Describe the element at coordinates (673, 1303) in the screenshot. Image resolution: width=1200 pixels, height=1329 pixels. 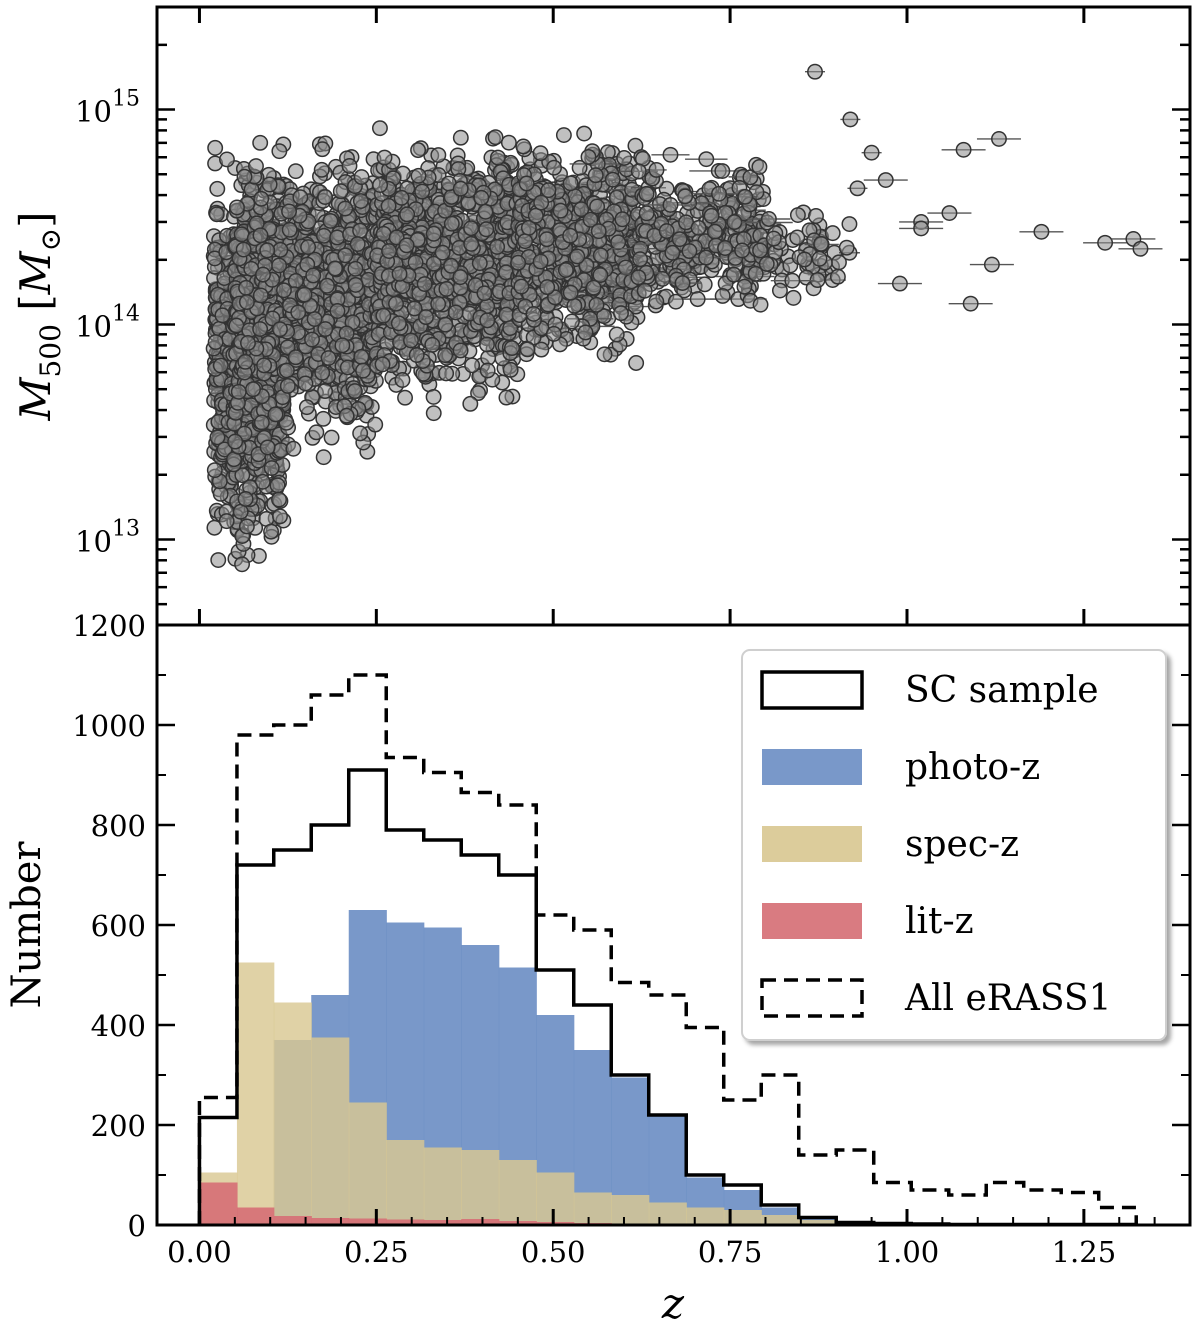
I see `x-axis-title: z` at that location.